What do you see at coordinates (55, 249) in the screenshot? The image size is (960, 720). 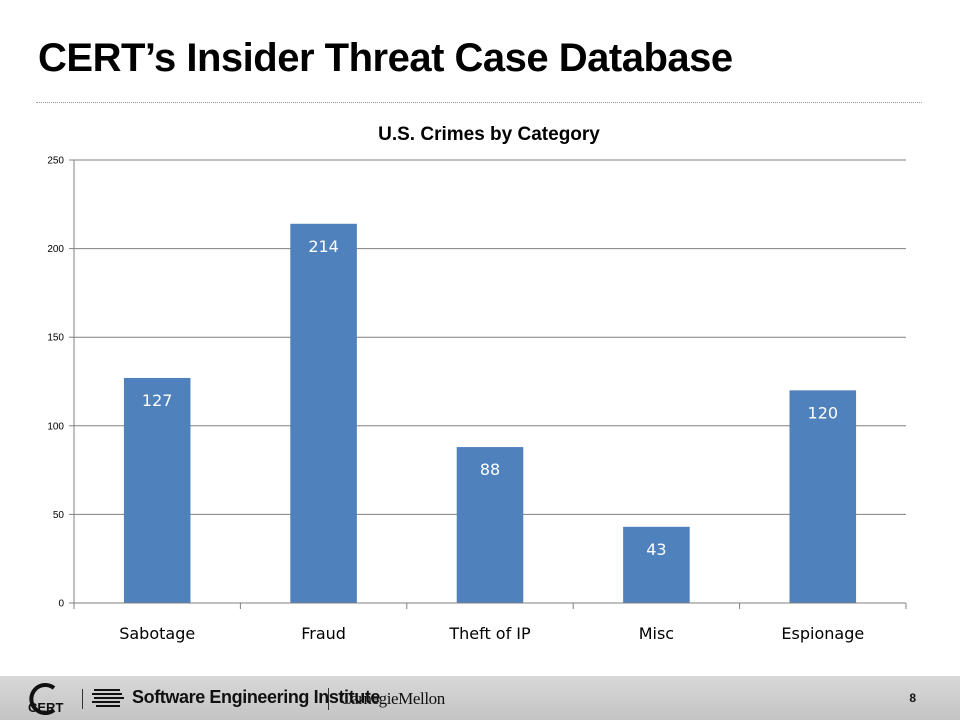 I see `y-tick-label: 200` at bounding box center [55, 249].